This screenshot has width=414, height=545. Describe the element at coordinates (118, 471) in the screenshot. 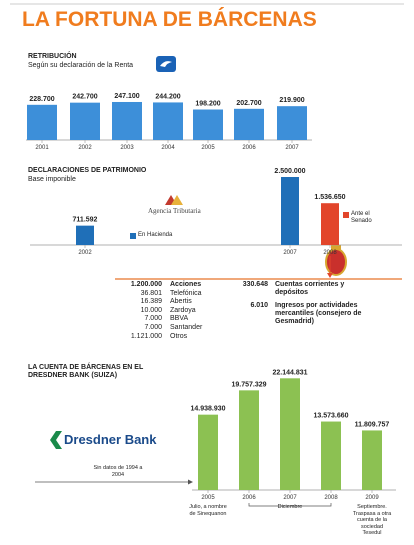

I see `note: Sin datos de 1994 a 2004` at that location.